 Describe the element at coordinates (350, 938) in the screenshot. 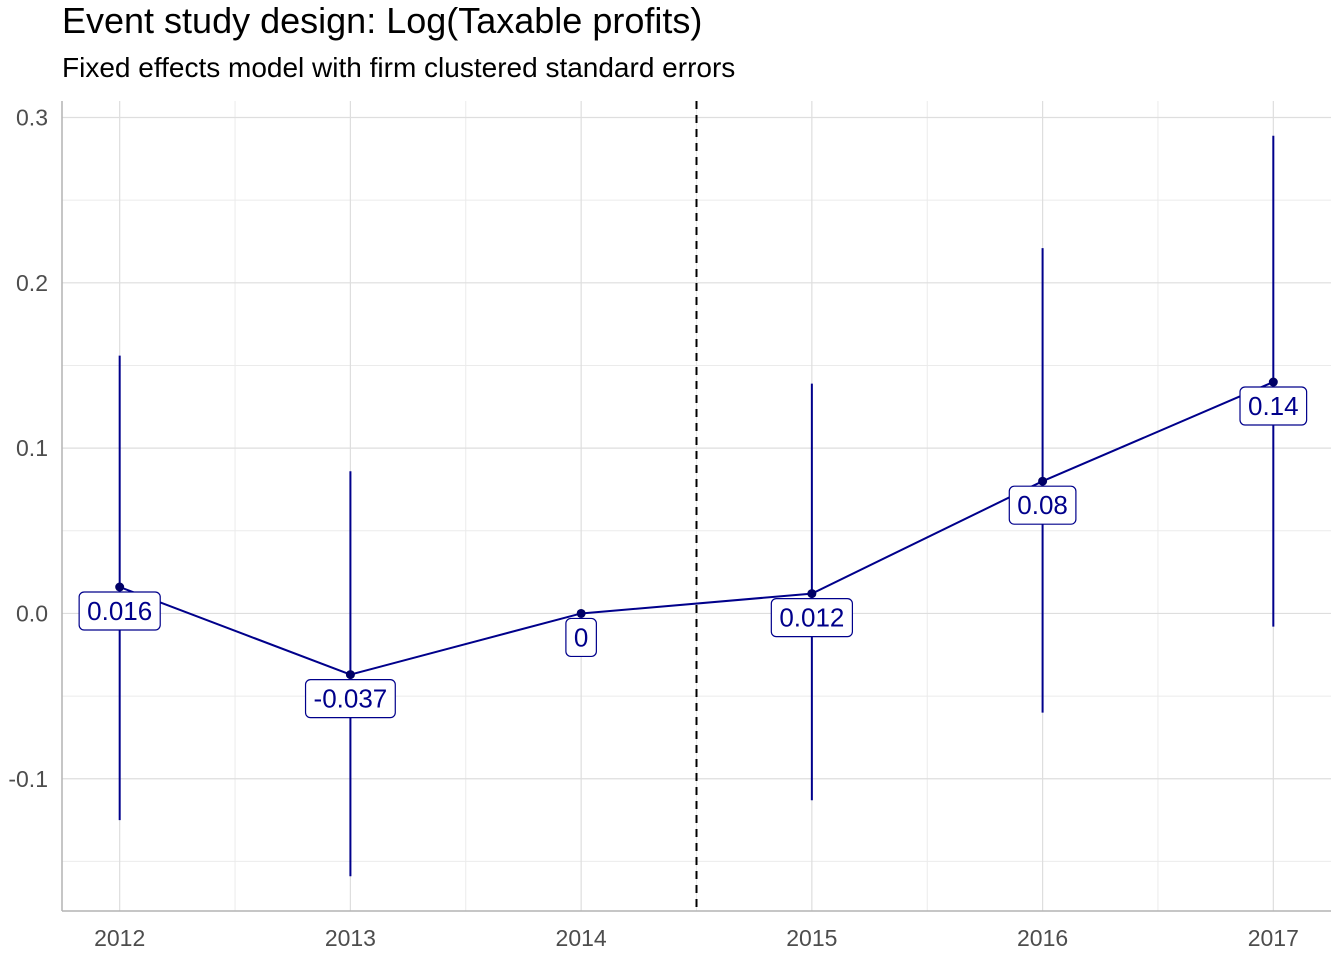

I see `x-tick-label: 2013` at that location.